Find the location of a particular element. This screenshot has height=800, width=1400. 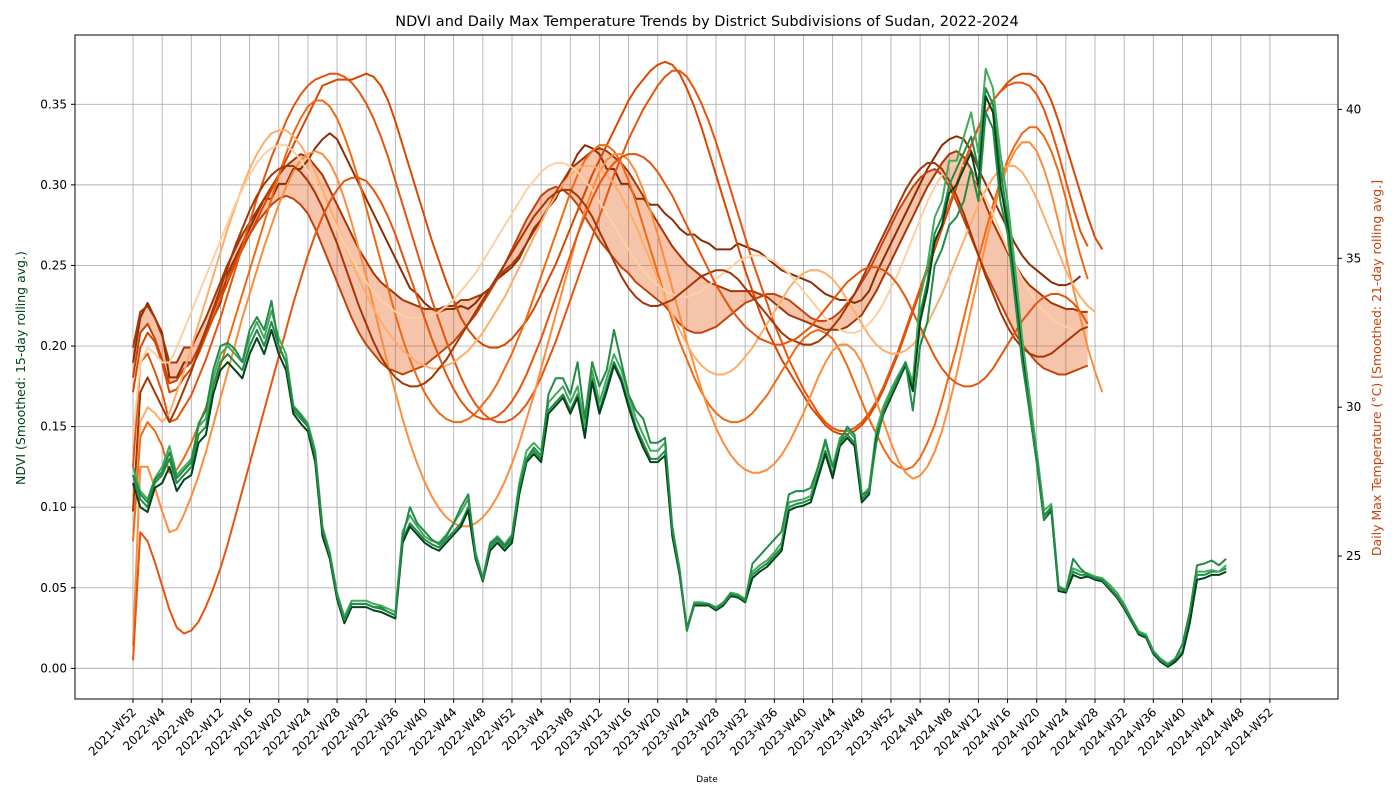

right-axis: 25 30 35 40 is located at coordinates (1349, 332).